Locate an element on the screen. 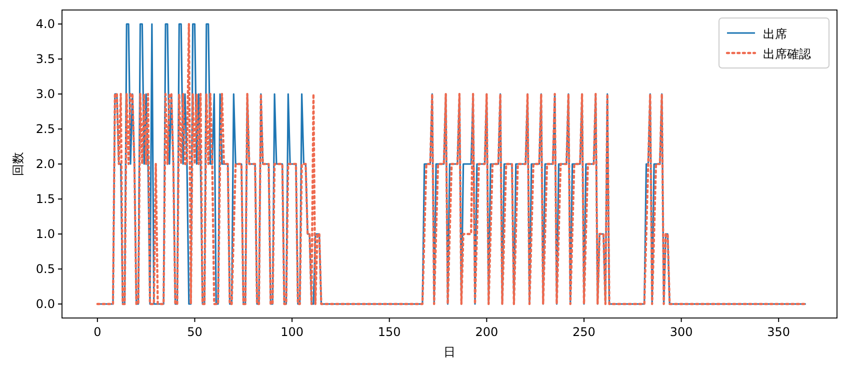 Image resolution: width=846 pixels, height=371 pixels. x-tick-label: 100 is located at coordinates (292, 332).